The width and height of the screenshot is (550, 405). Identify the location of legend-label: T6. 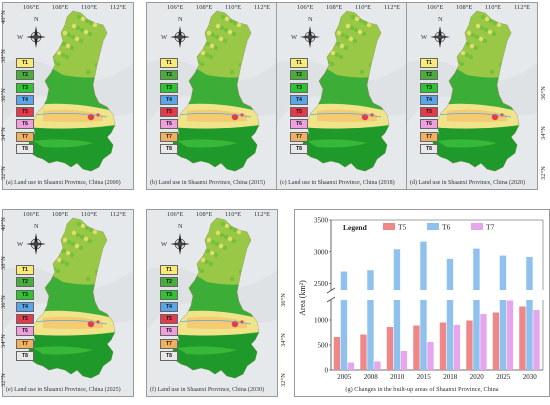
(446, 227).